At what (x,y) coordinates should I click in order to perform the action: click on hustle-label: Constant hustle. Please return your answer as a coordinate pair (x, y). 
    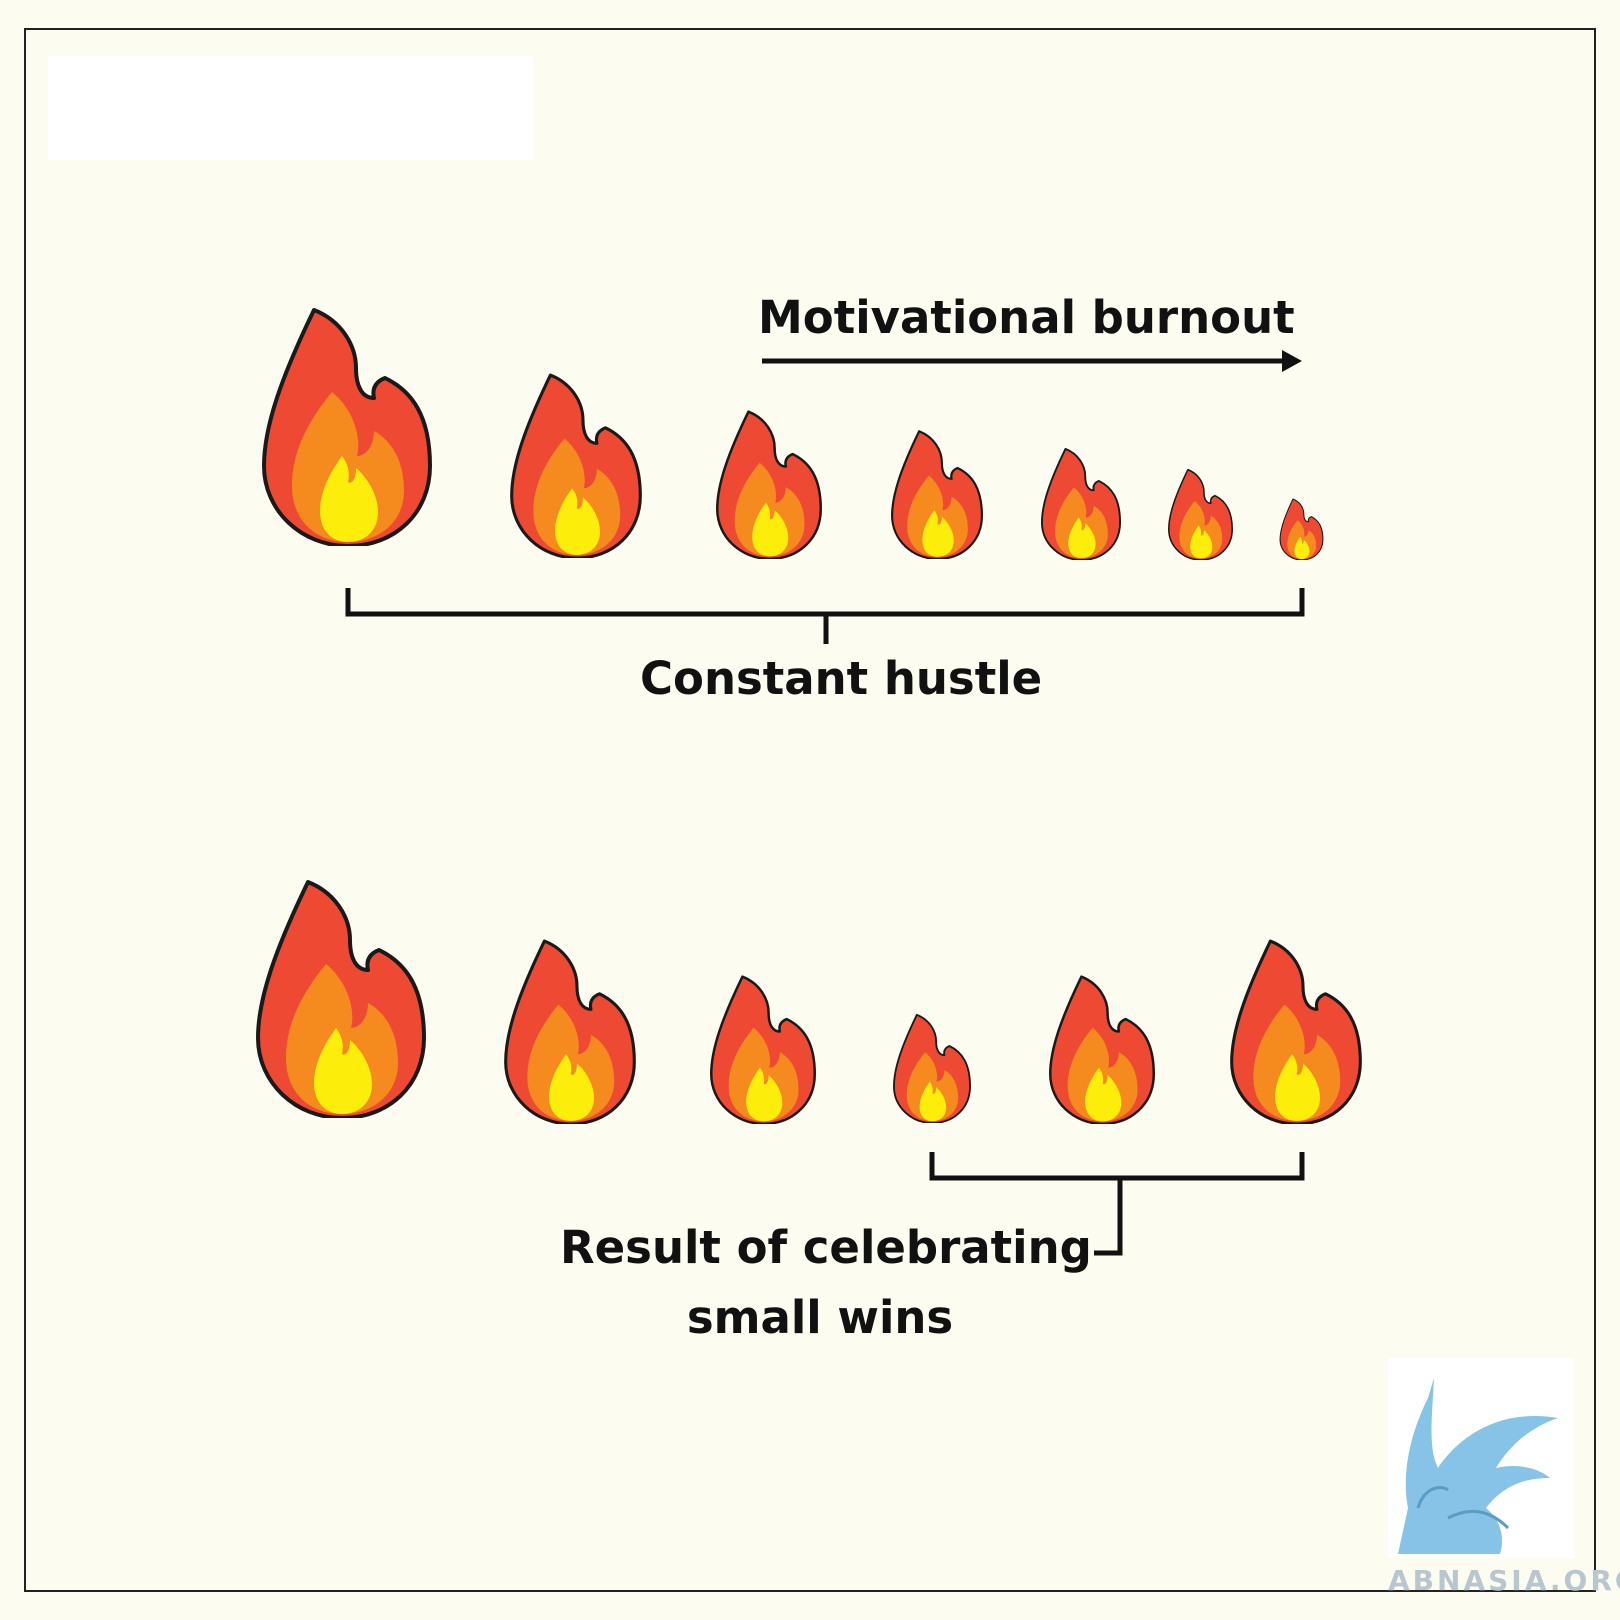
    Looking at the image, I should click on (841, 678).